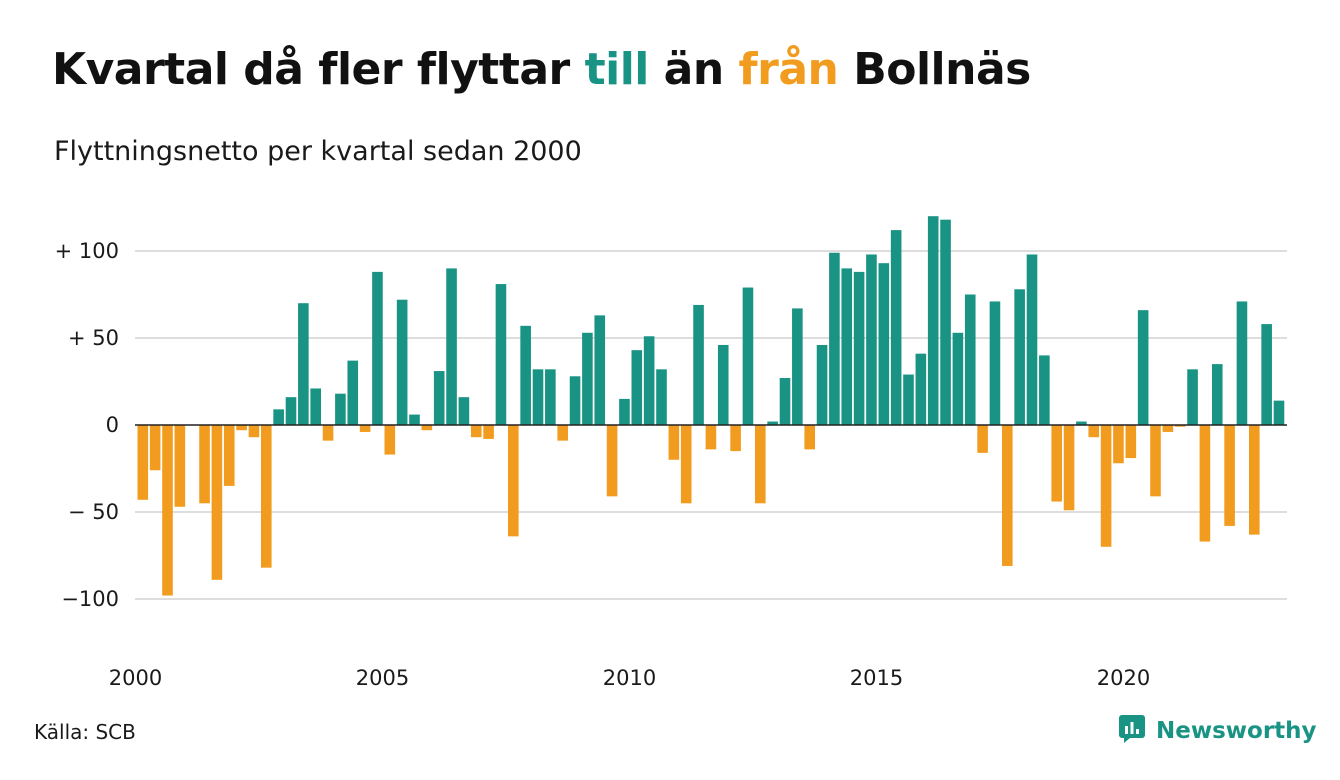  What do you see at coordinates (884, 344) in the screenshot?
I see `bar-2015K1` at bounding box center [884, 344].